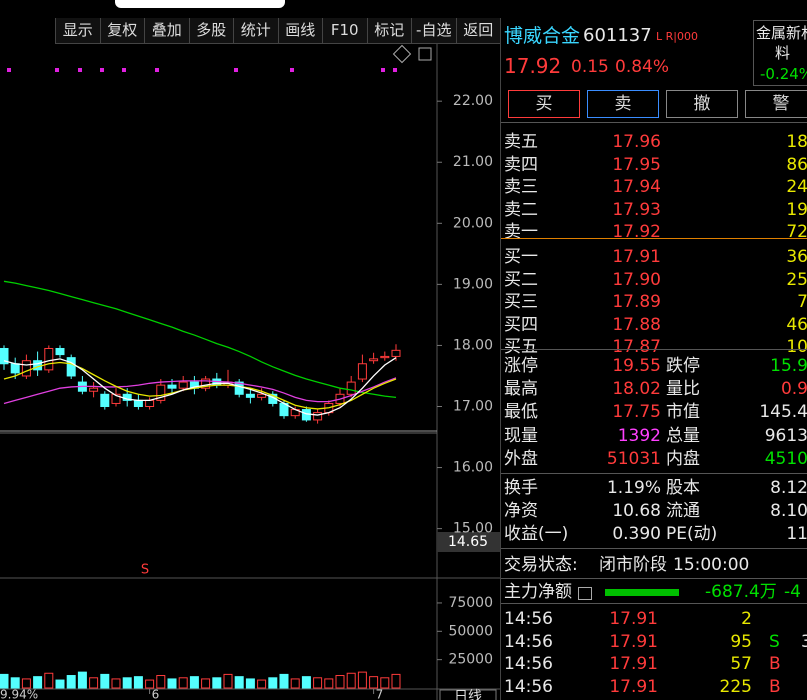  What do you see at coordinates (122, 30) in the screenshot?
I see `toolbar-button: 复权` at bounding box center [122, 30].